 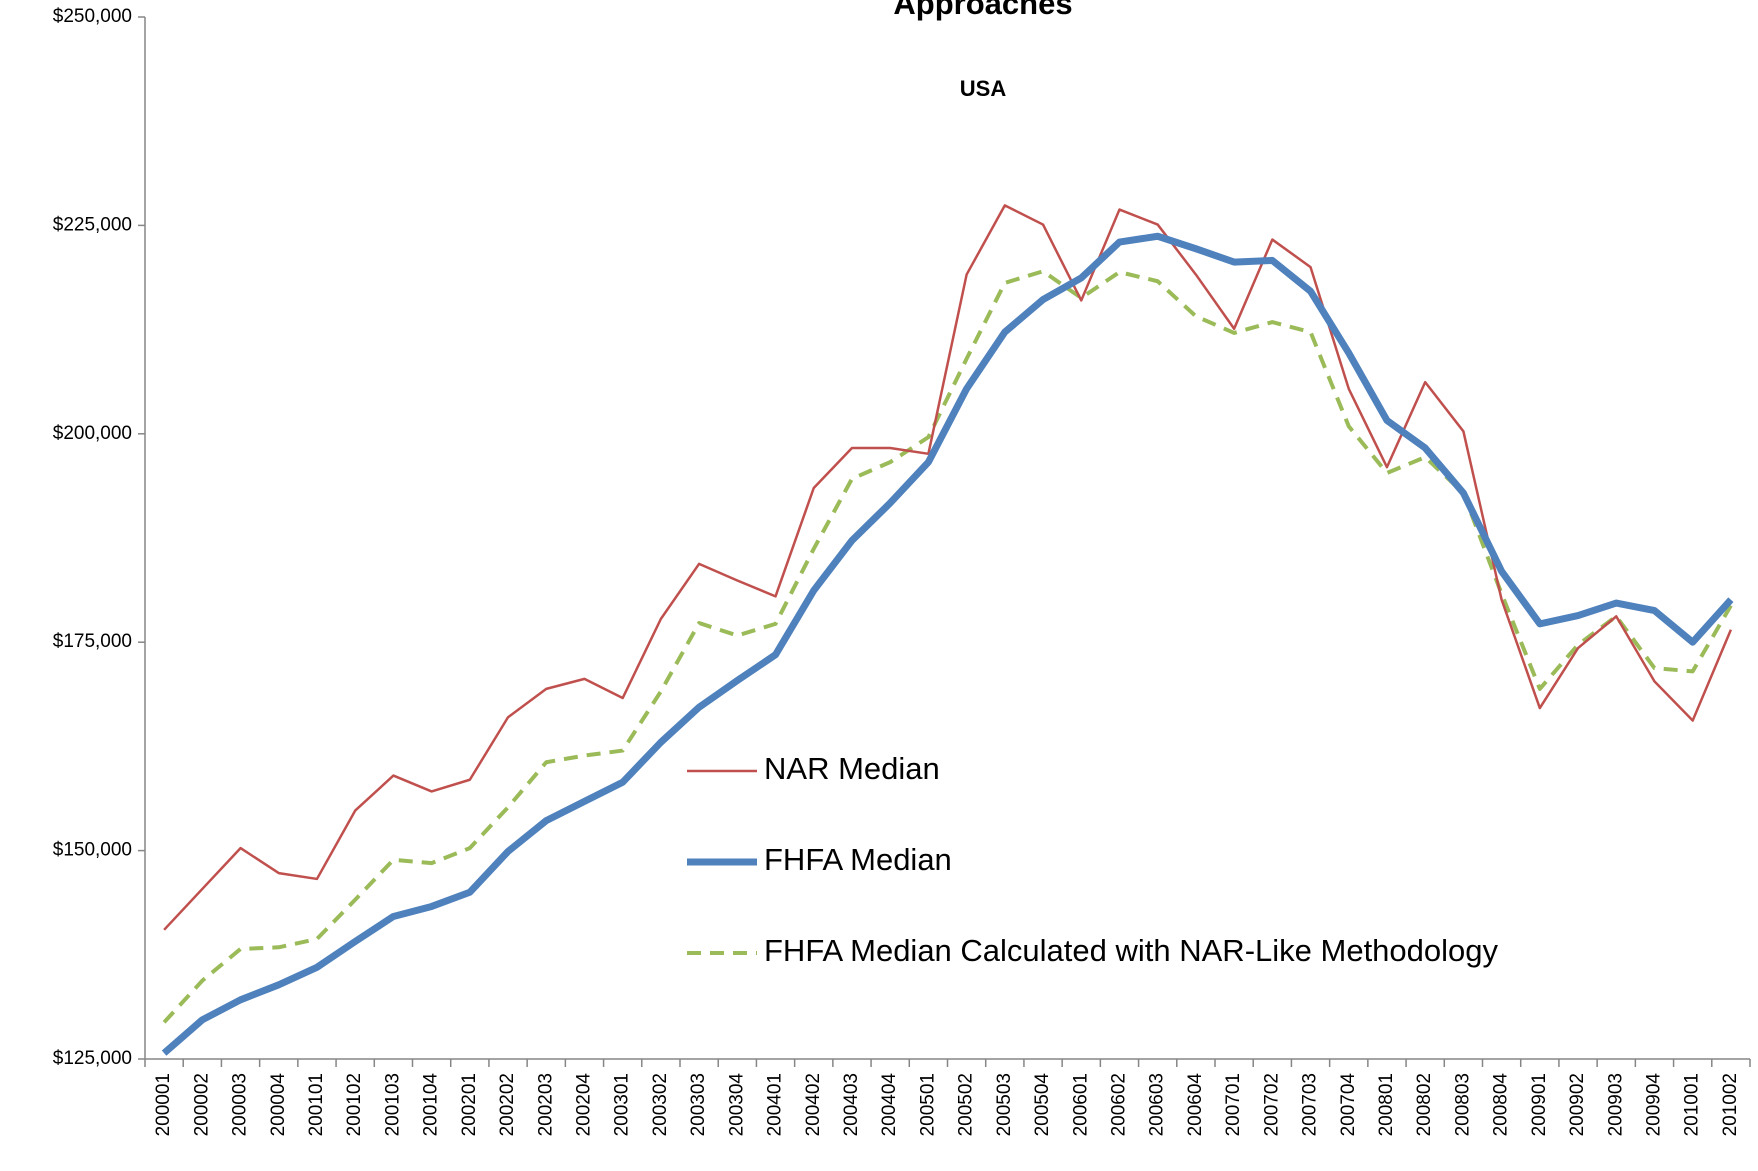 What do you see at coordinates (1004, 1104) in the screenshot?
I see `x-tick-label: 200503` at bounding box center [1004, 1104].